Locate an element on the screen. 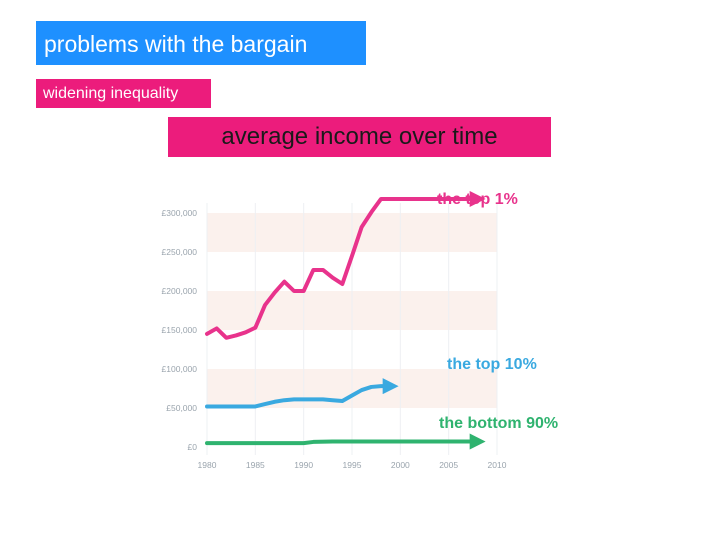 This screenshot has width=720, height=540. x-tick-label: 1980 is located at coordinates (207, 465).